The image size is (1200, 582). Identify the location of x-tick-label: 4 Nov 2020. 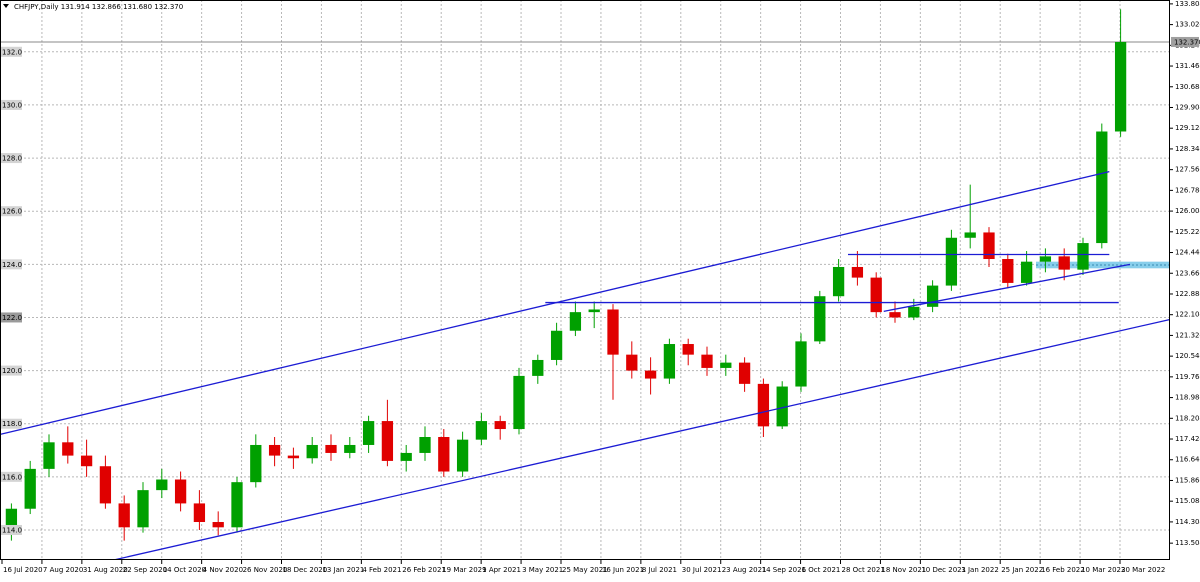
(223, 570).